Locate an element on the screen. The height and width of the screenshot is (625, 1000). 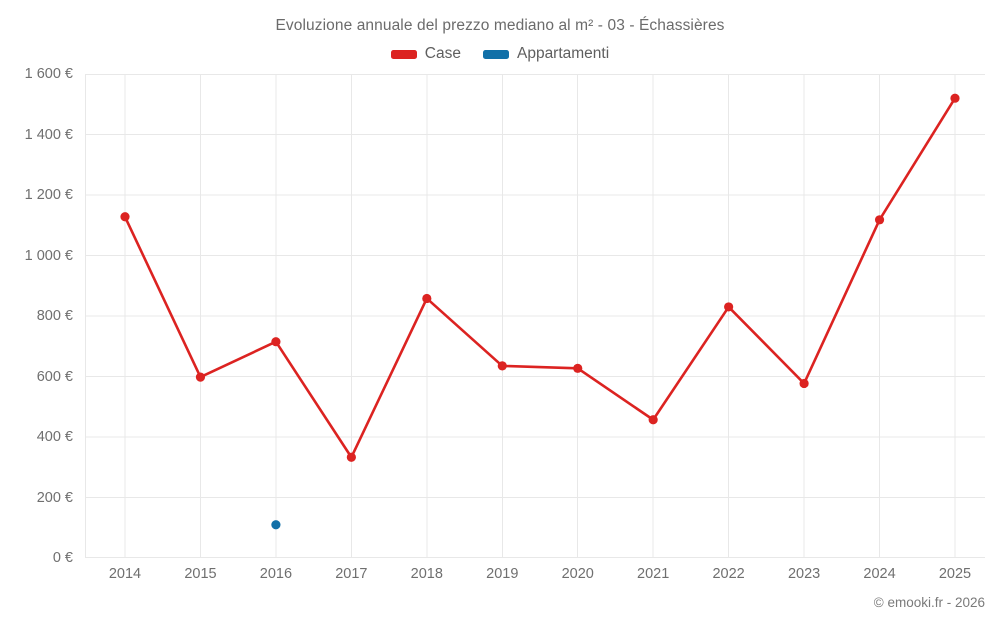
x-axis-tick-label: 2024 is located at coordinates (879, 574).